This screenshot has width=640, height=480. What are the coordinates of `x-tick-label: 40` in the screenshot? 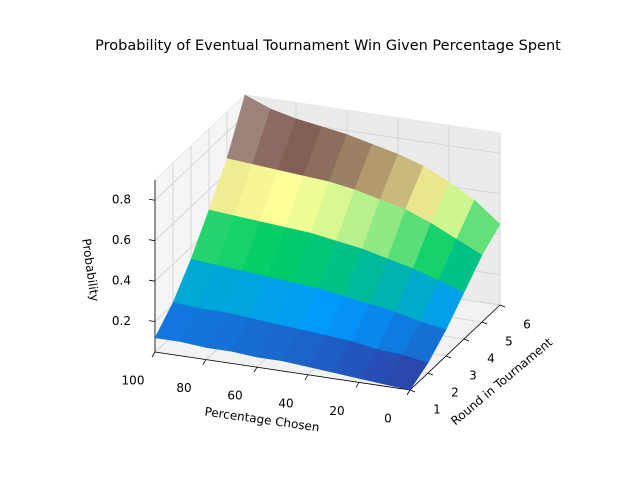 It's located at (285, 403).